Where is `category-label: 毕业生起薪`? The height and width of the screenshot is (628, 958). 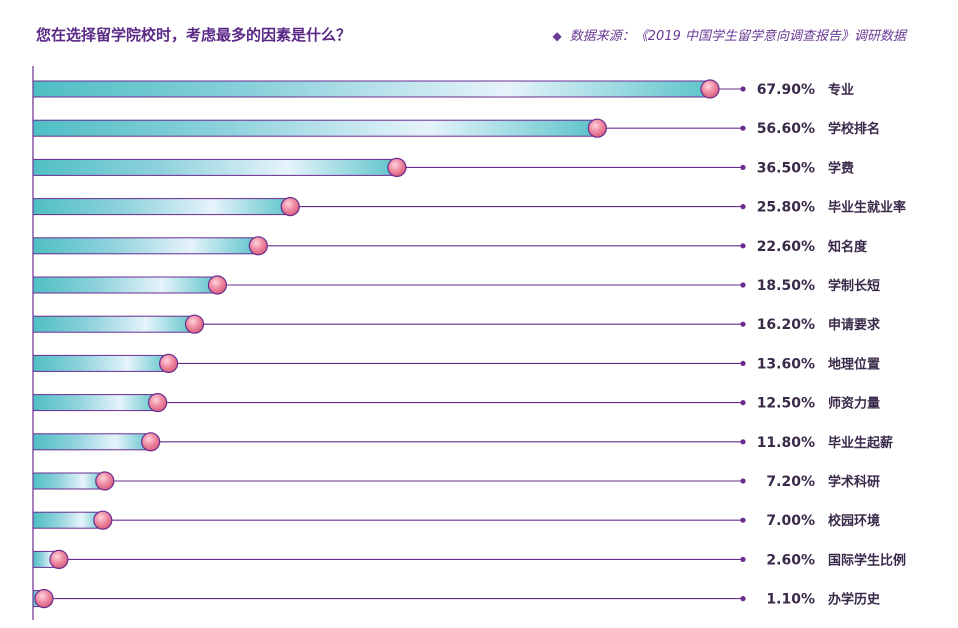 category-label: 毕业生起薪 is located at coordinates (860, 443).